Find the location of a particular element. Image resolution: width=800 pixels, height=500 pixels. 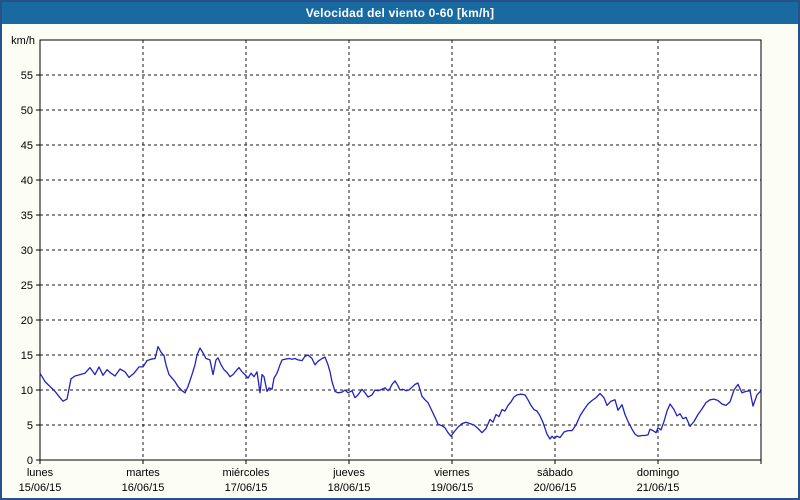

x-day-label: sábado is located at coordinates (555, 473).